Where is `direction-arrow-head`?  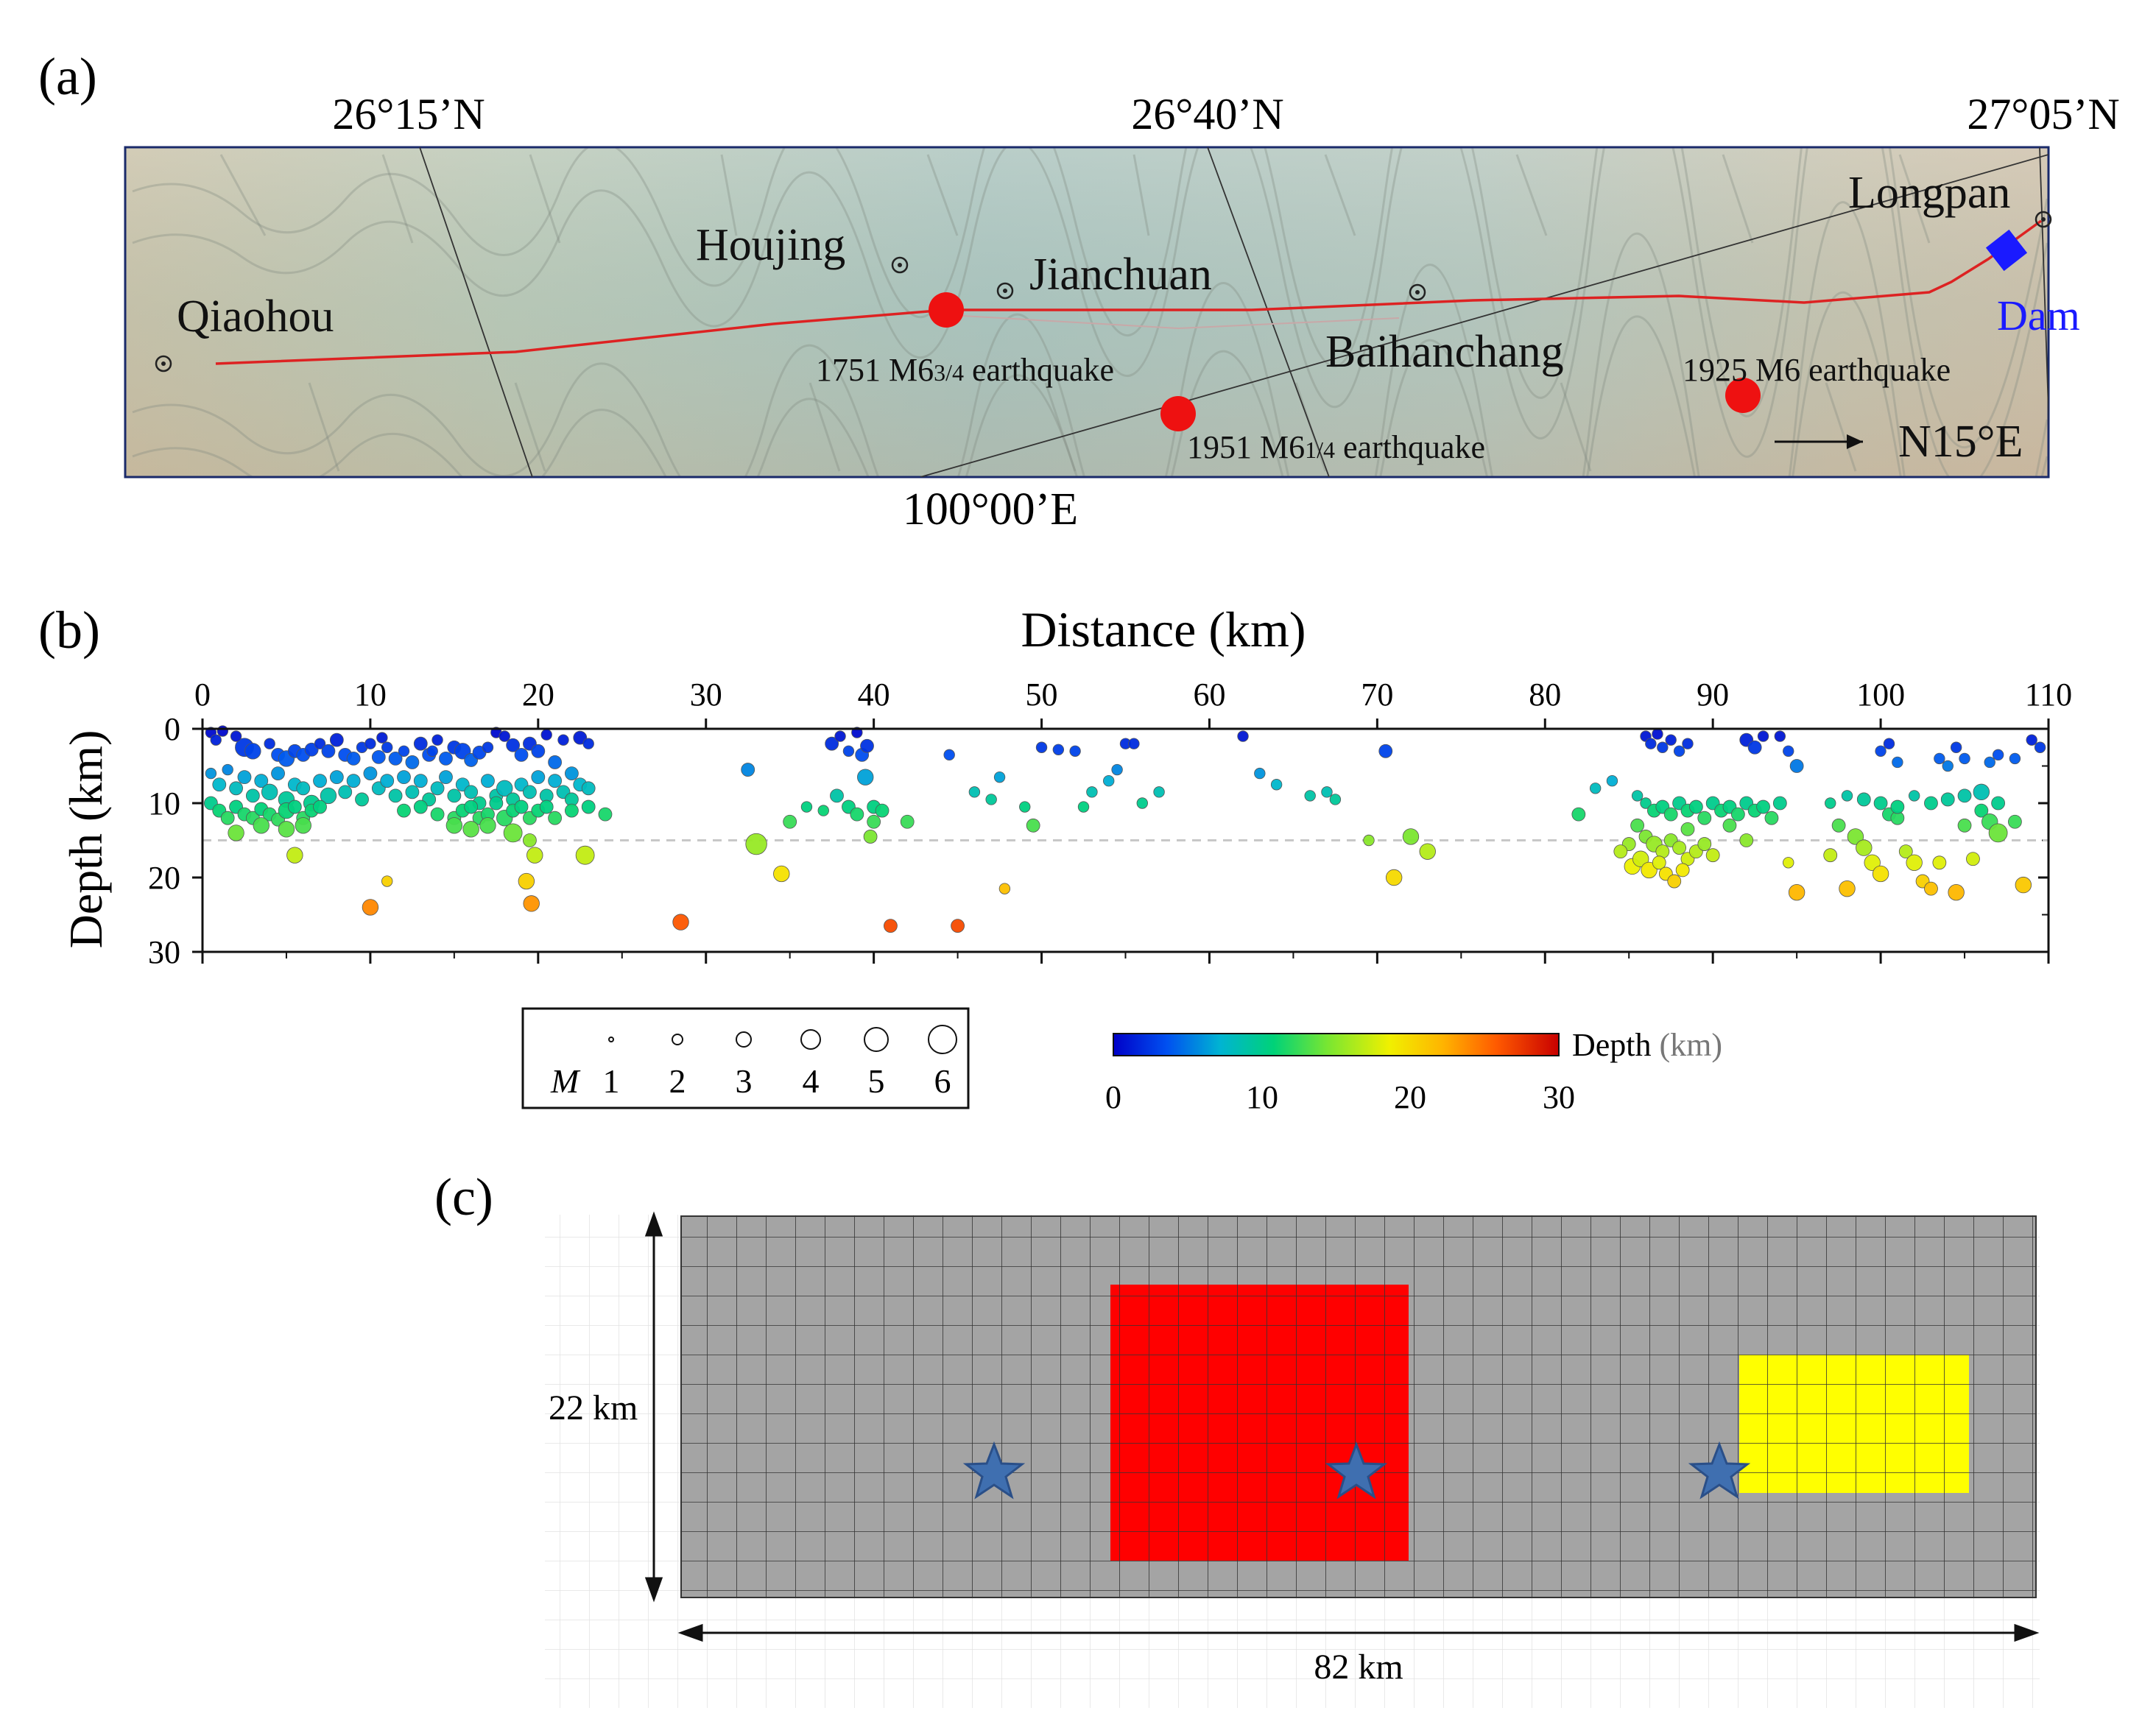 direction-arrow-head is located at coordinates (1855, 441).